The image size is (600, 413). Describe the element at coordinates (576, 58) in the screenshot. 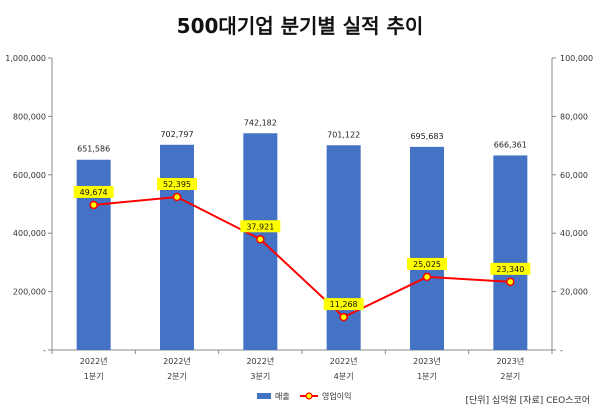

I see `right-tick-label: 100,000` at that location.